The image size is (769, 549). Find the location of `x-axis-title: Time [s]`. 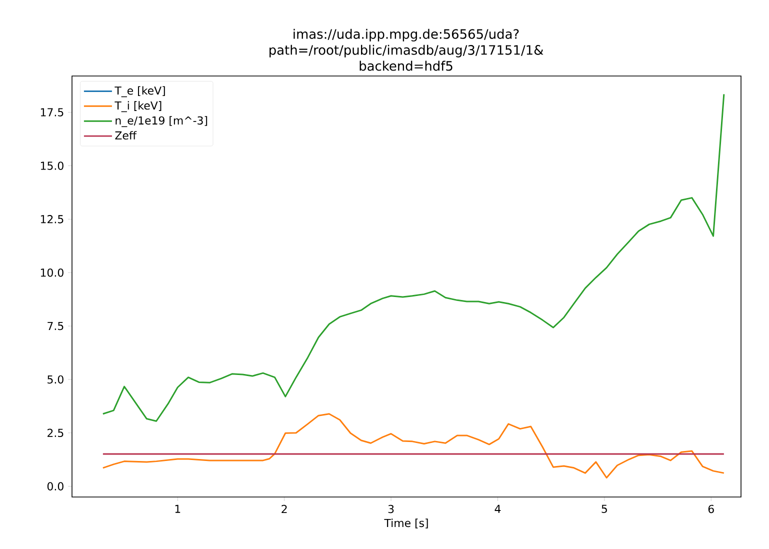

x-axis-title: Time [s] is located at coordinates (406, 523).